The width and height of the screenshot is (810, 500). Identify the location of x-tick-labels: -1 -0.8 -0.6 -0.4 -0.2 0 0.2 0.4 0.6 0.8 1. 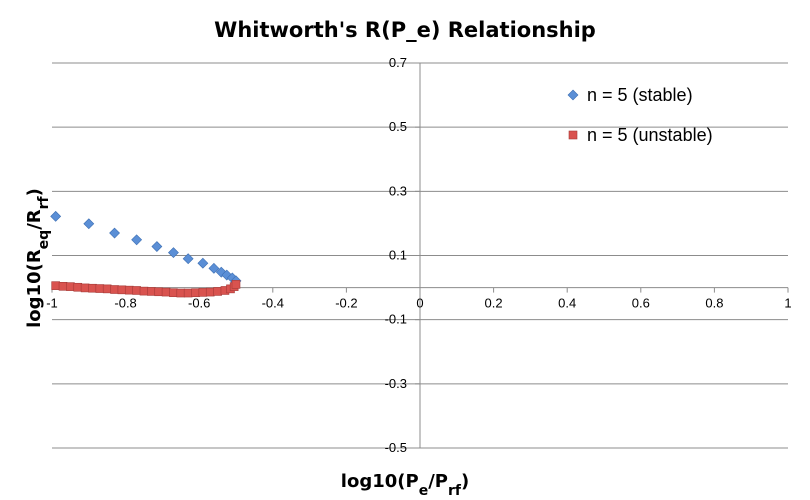
(418, 303).